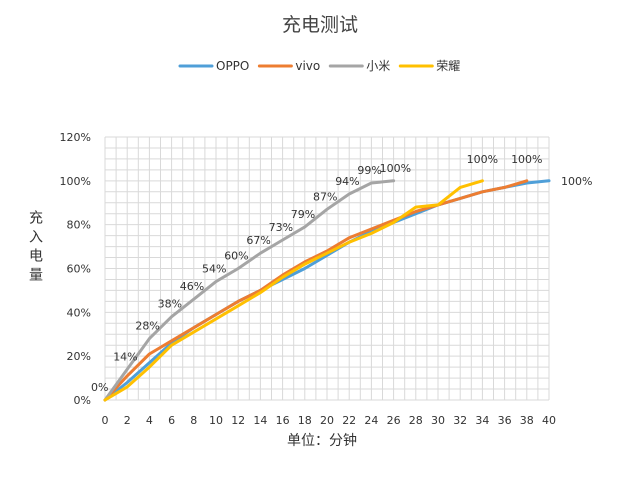 This screenshot has width=640, height=481. I want to click on x-tick-label: 34, so click(482, 420).